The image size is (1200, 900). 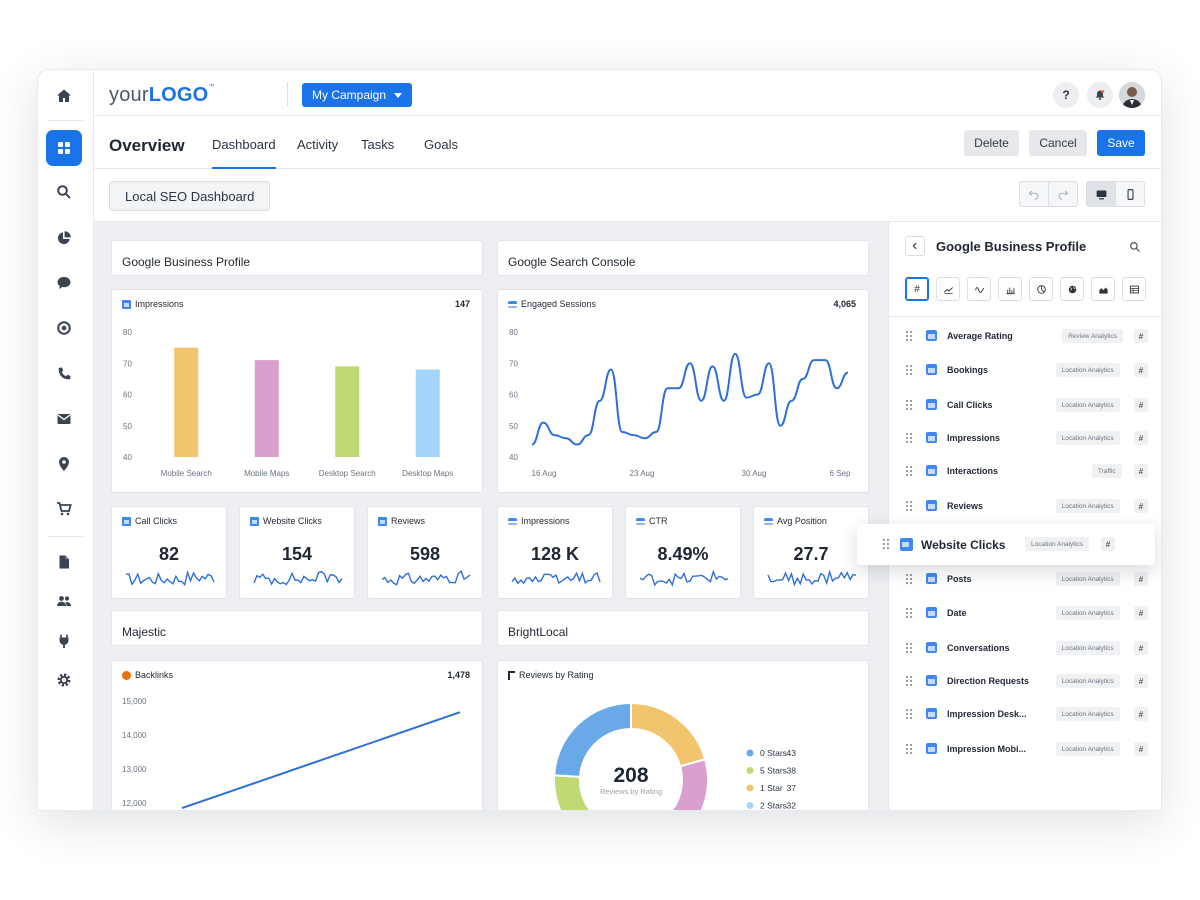 What do you see at coordinates (425, 552) in the screenshot?
I see `kpi-card: Reviews 598` at bounding box center [425, 552].